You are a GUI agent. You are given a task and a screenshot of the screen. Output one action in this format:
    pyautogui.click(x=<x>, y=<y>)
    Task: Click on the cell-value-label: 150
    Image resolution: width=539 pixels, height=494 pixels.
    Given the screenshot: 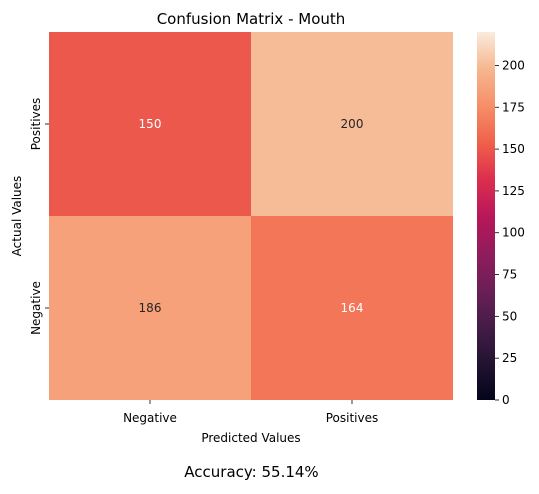 What is the action you would take?
    pyautogui.click(x=150, y=124)
    